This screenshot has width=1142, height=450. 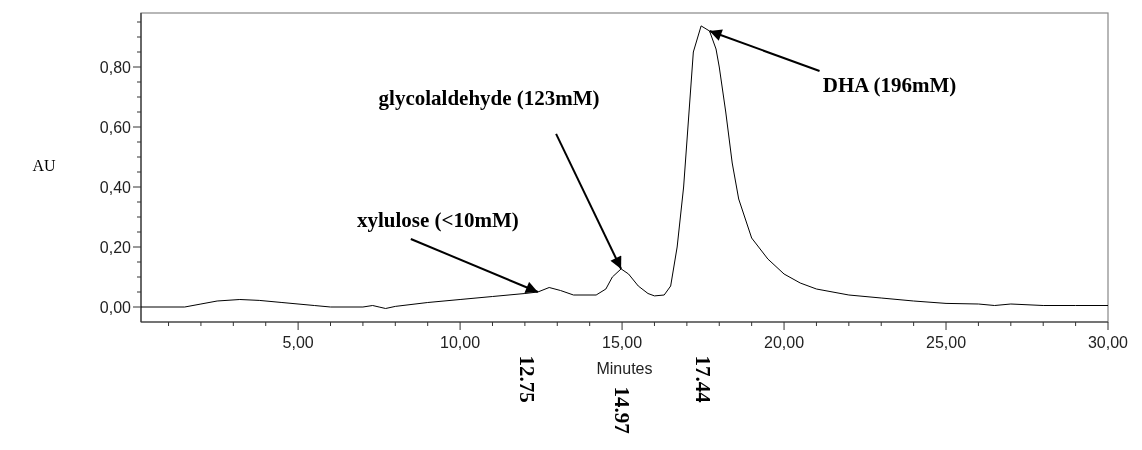 I want to click on text: 14.97, so click(x=621, y=410).